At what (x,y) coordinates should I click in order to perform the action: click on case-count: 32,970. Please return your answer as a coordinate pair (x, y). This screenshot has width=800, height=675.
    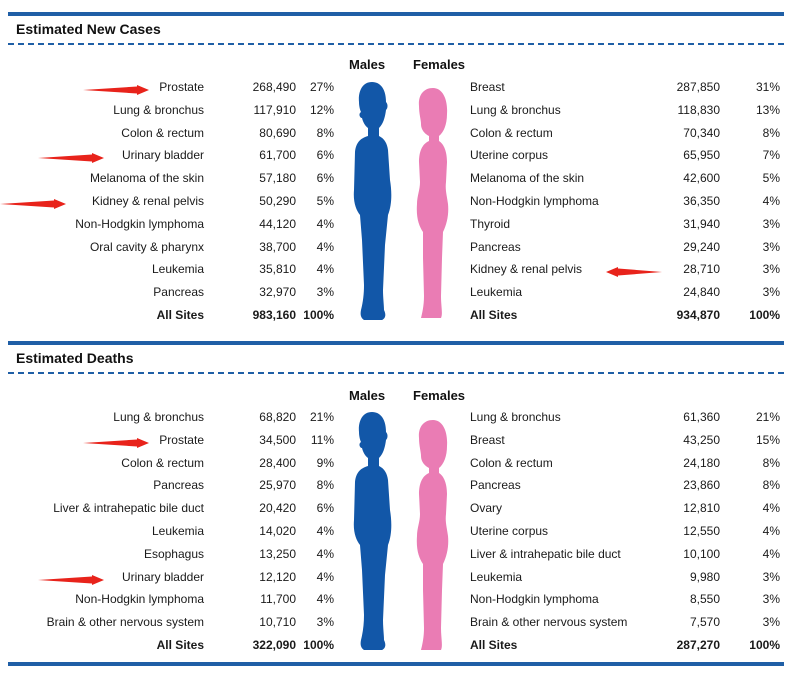
    Looking at the image, I should click on (277, 292).